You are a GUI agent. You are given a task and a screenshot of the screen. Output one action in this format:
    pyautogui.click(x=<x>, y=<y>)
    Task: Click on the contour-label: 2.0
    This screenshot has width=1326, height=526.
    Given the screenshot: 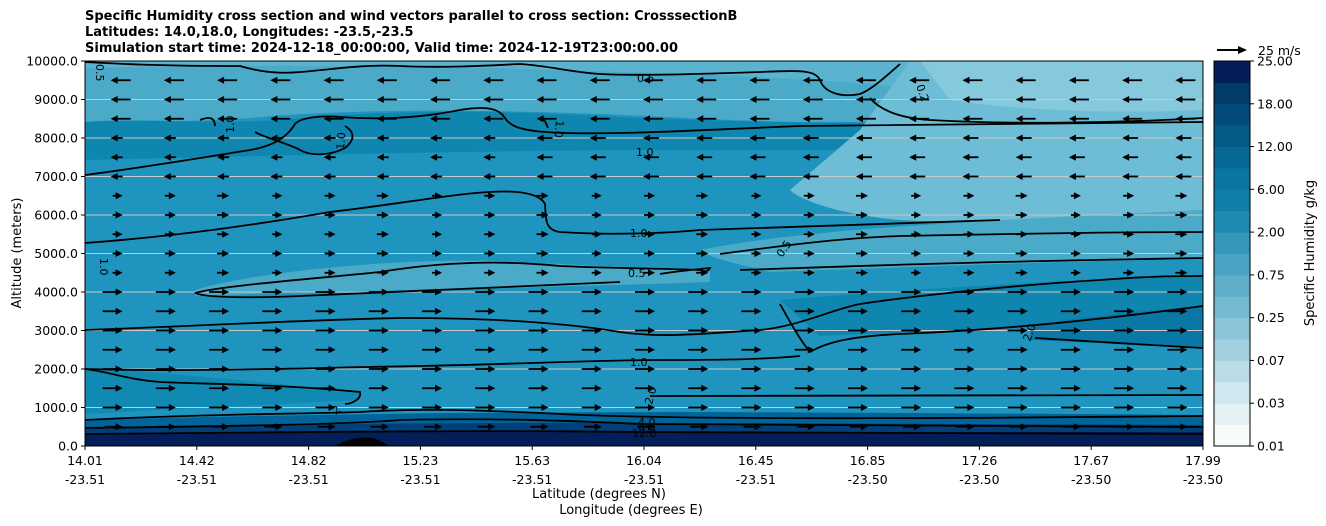 What is the action you would take?
    pyautogui.click(x=650, y=396)
    